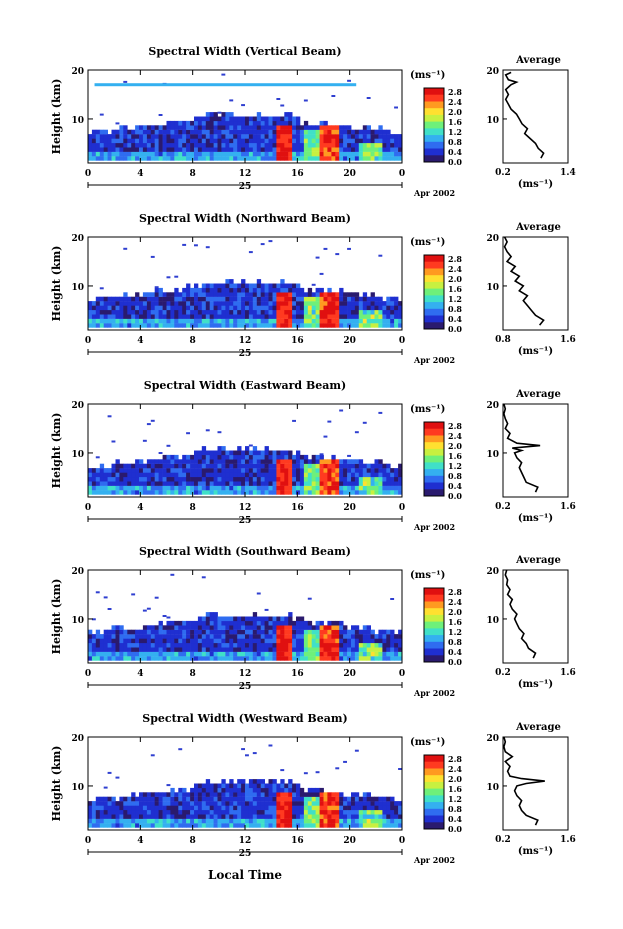  Describe the element at coordinates (244, 51) in the screenshot. I see `panel-title: Spectral Width (Vertical Beam)` at that location.